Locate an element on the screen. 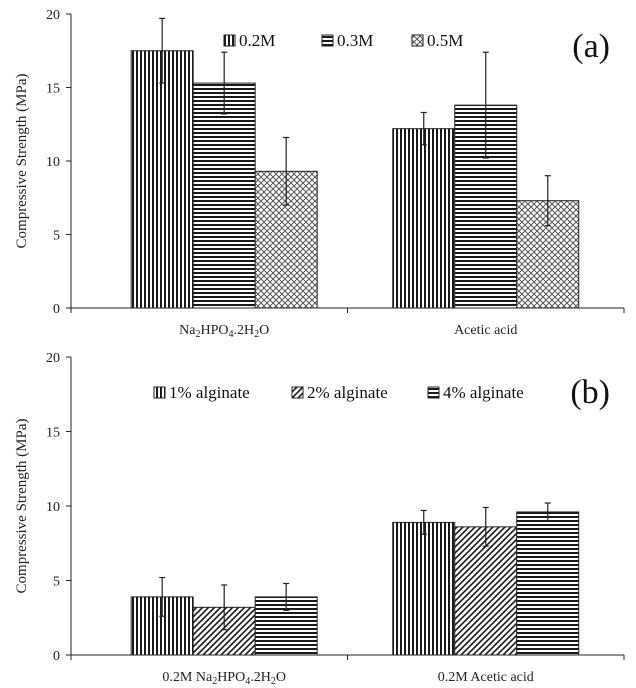  panel-label: (a) is located at coordinates (591, 46).